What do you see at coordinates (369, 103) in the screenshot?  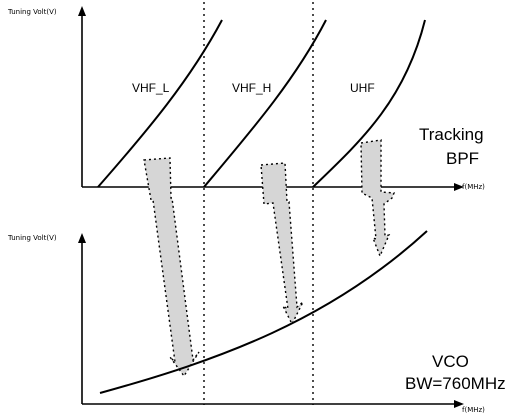 I see `uhf-tracking-curve` at bounding box center [369, 103].